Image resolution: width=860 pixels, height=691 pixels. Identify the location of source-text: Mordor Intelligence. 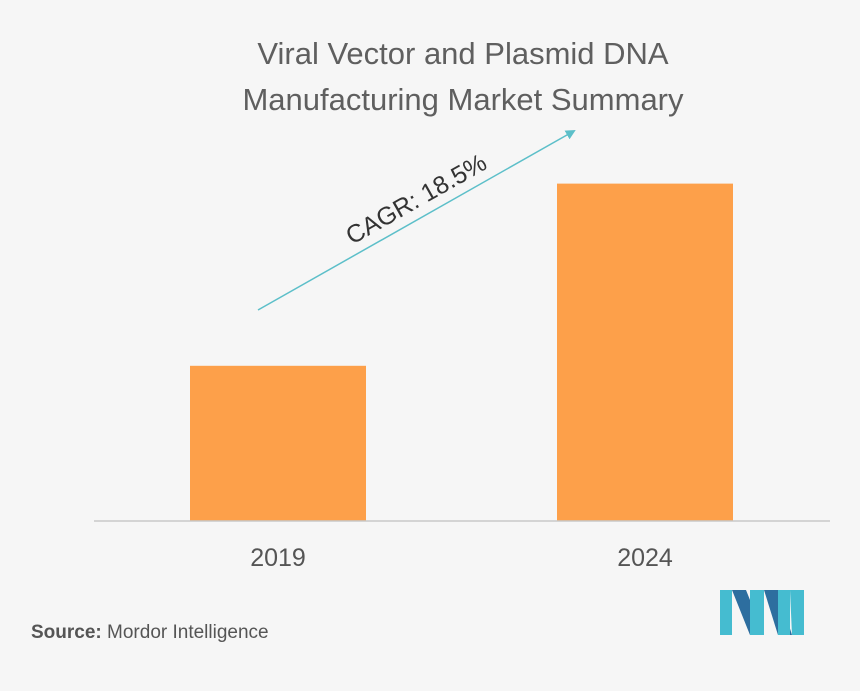
(188, 632).